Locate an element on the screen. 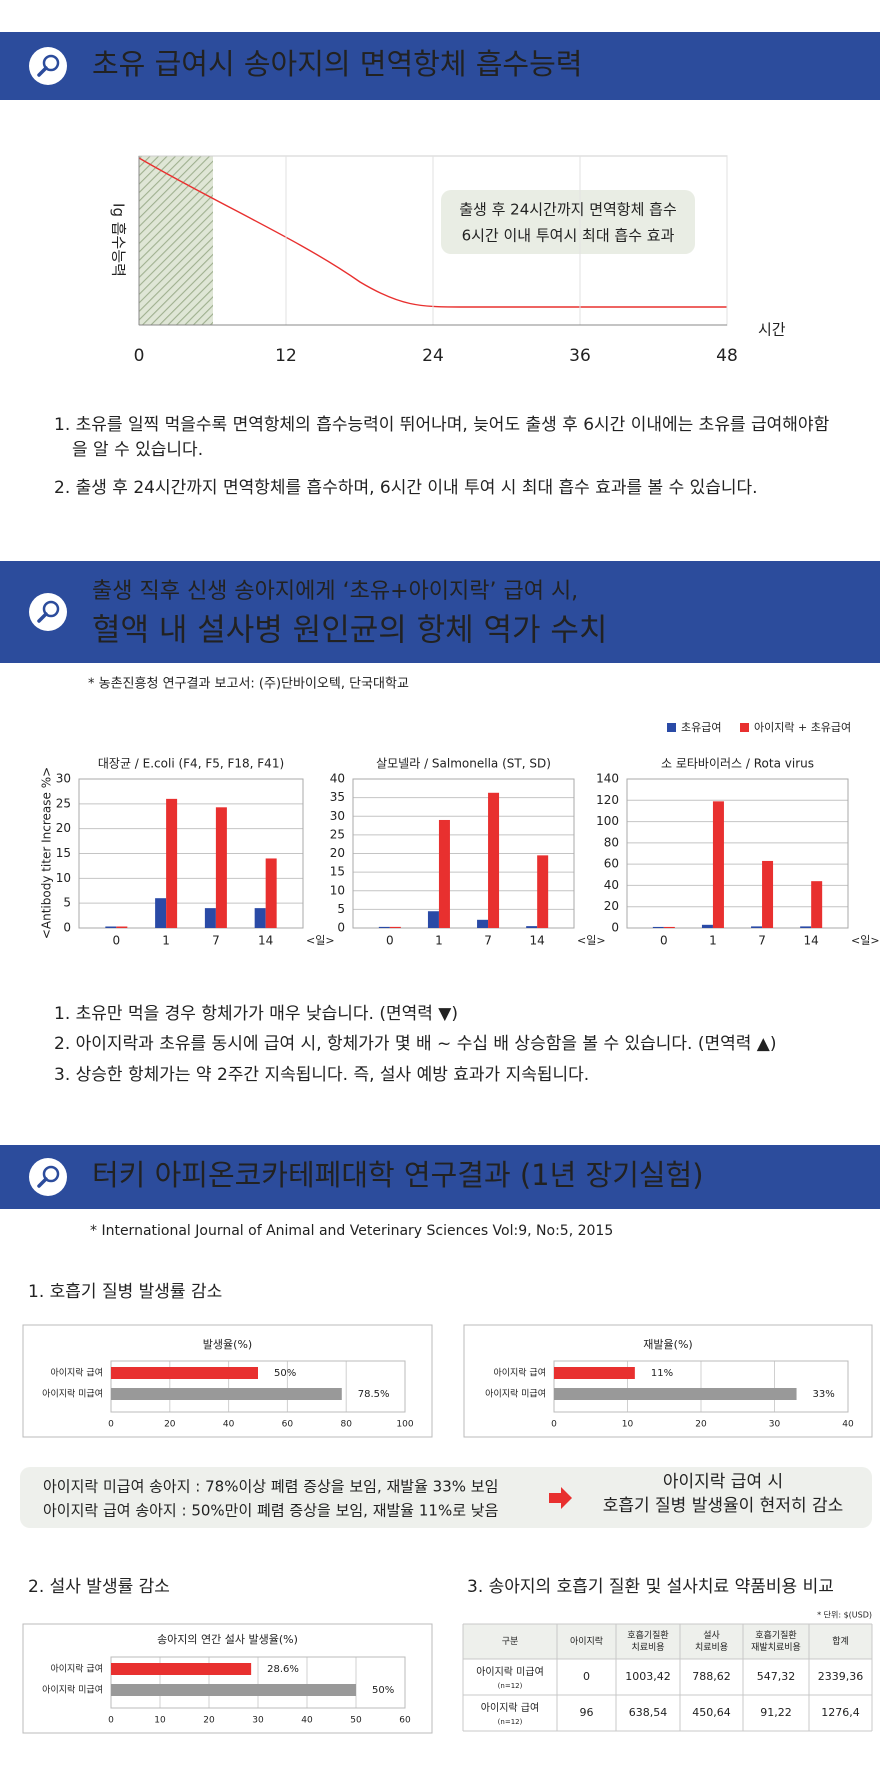 Image resolution: width=880 pixels, height=1772 pixels. section-title: 출생 직후 신생 송아지에게 ‘초유+아이지락’ 급여 시, is located at coordinates (335, 591).